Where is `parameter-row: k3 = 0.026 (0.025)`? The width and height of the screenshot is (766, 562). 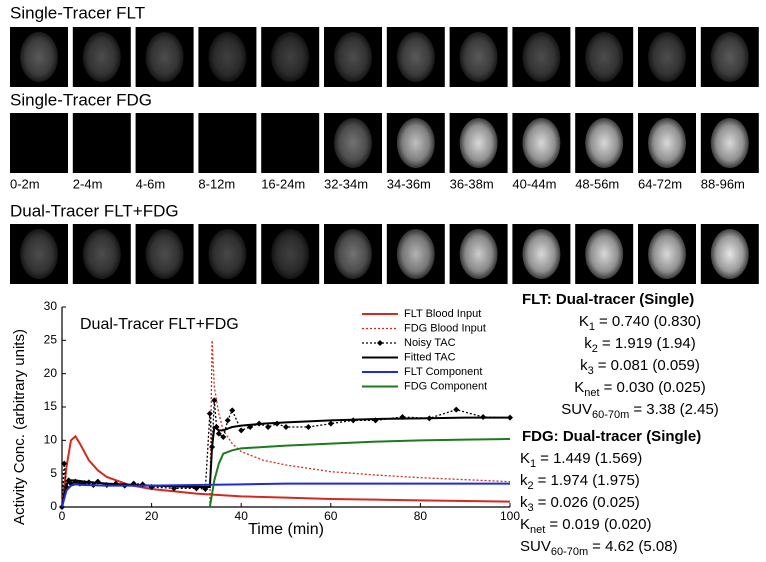 parameter-row: k3 = 0.026 (0.025) is located at coordinates (580, 504).